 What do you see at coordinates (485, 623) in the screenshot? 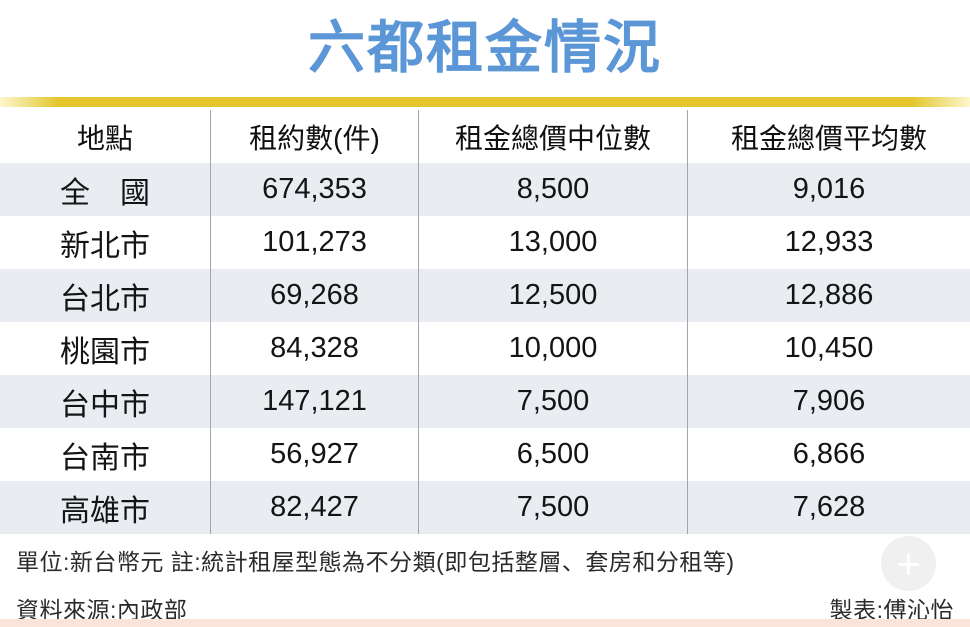
I see `bottom-edge-strip` at bounding box center [485, 623].